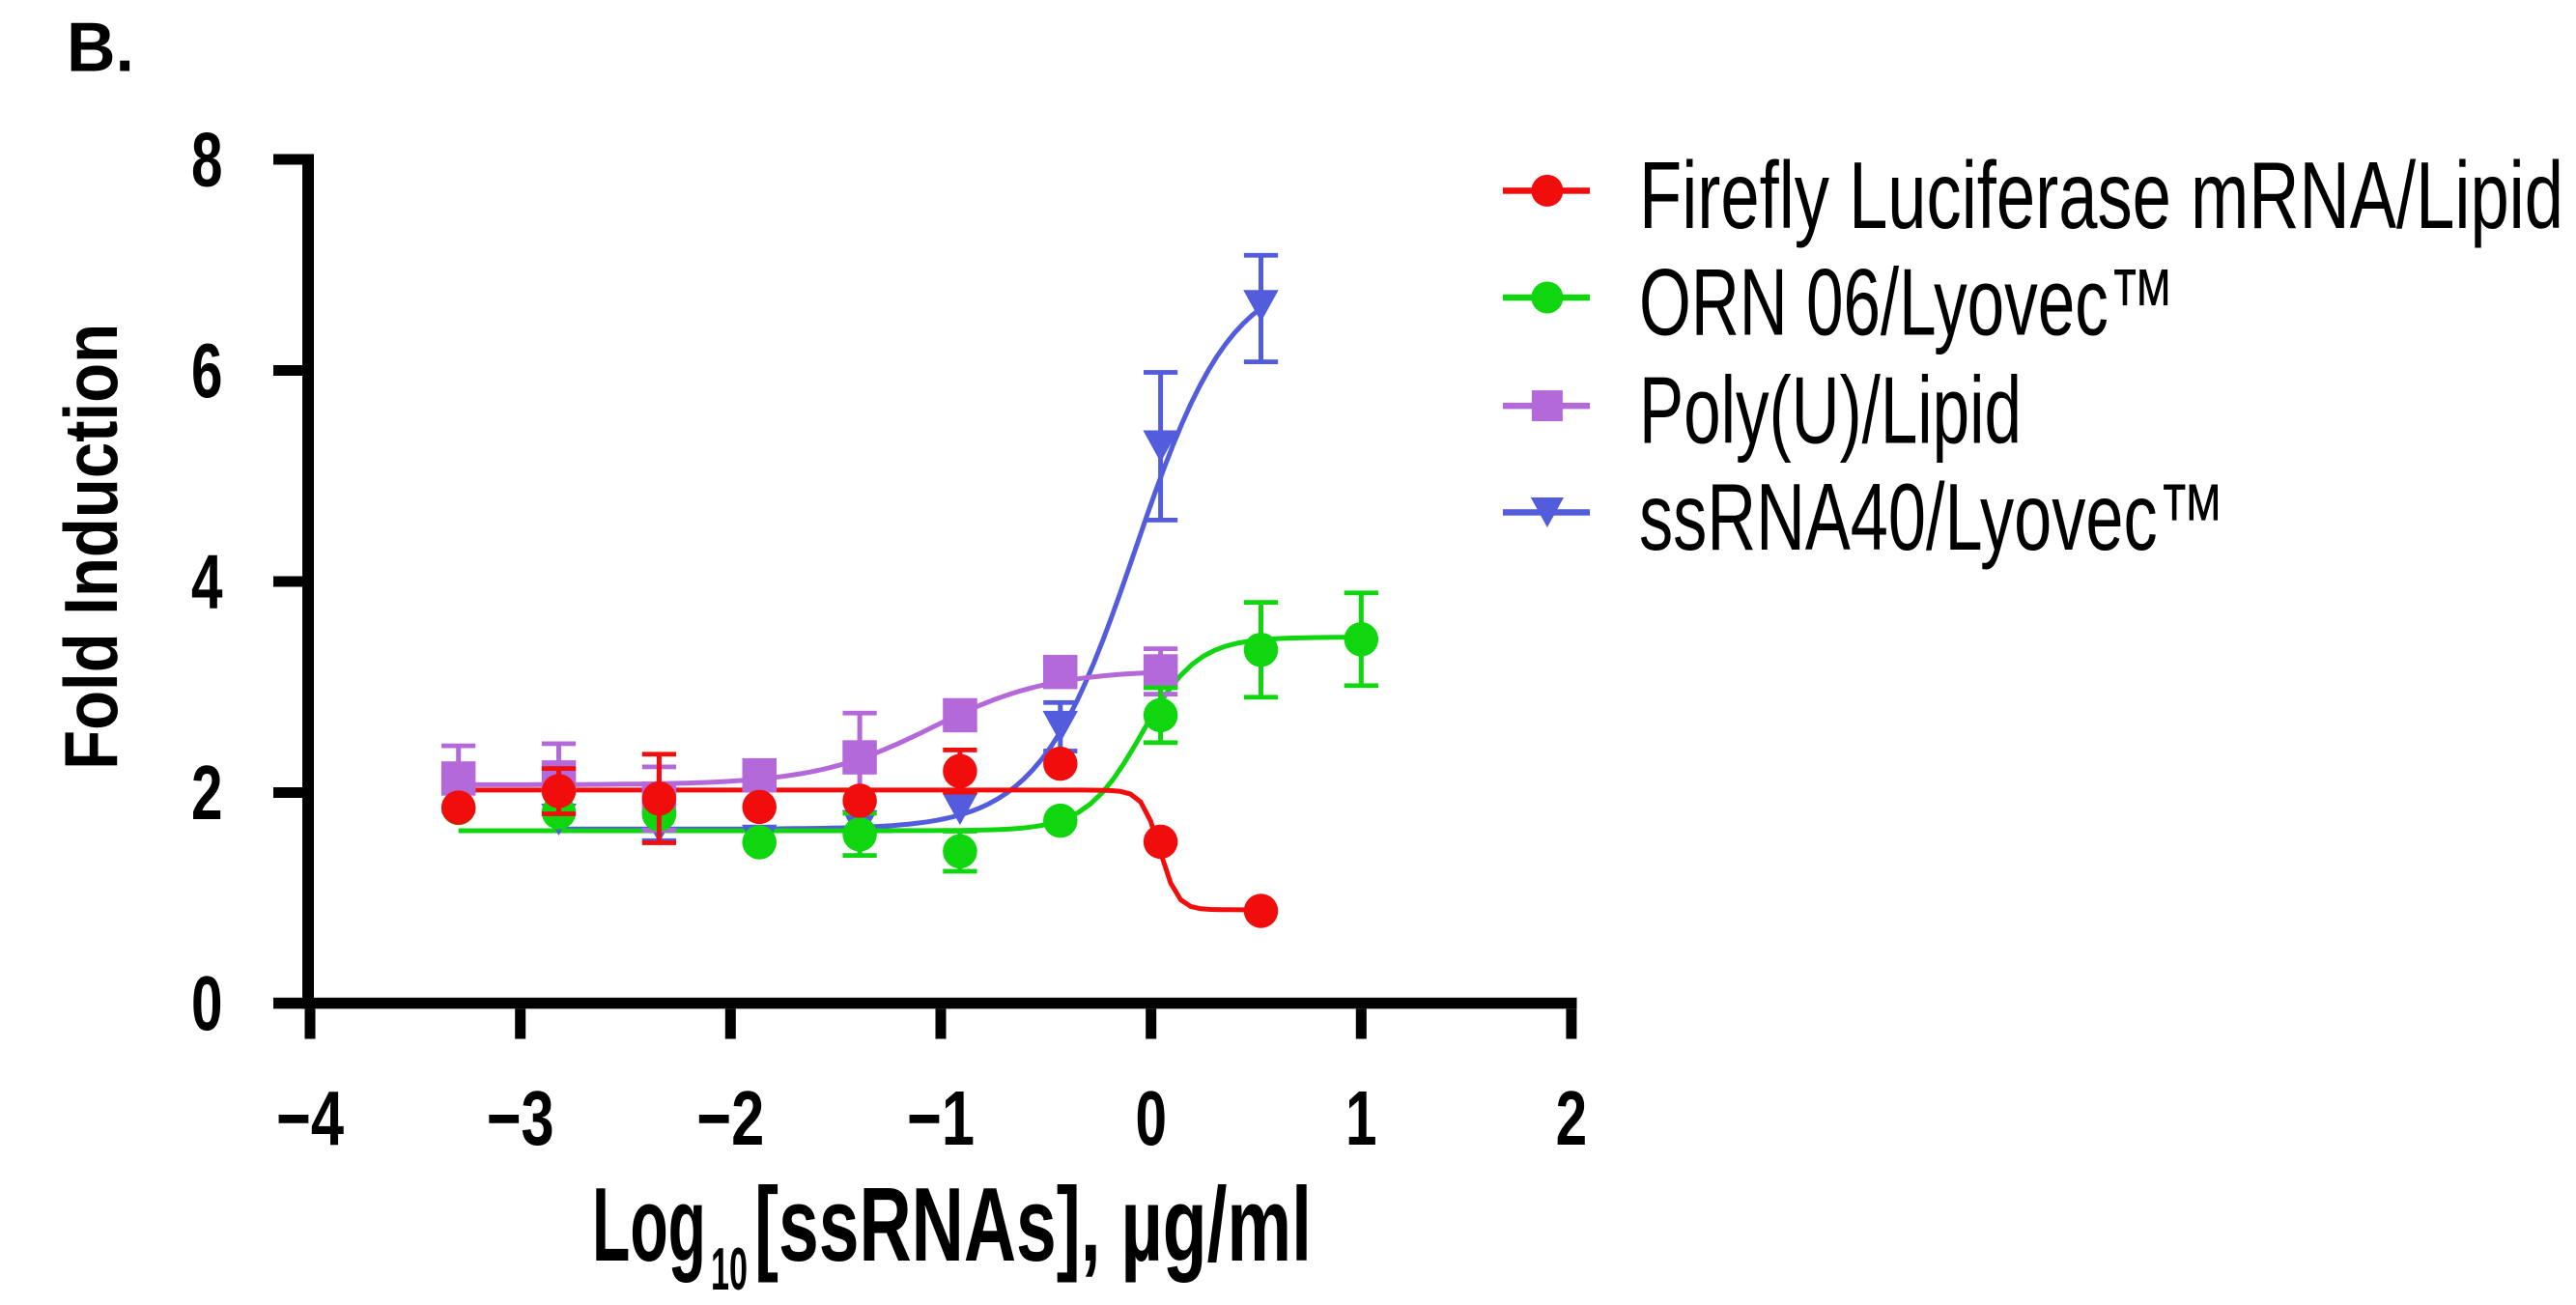 This screenshot has height=1305, width=2576. Describe the element at coordinates (1932, 517) in the screenshot. I see `svg-text: ssRNA40/Lyovec™` at that location.